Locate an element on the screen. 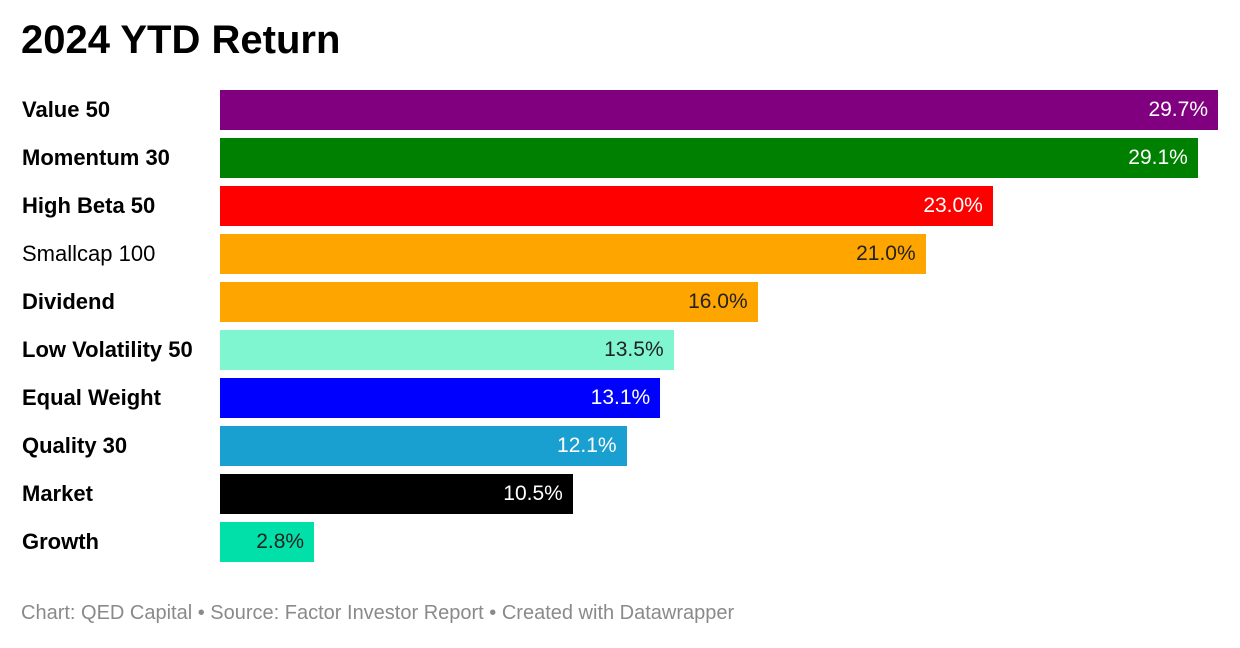  bar: 12.1% is located at coordinates (423, 446).